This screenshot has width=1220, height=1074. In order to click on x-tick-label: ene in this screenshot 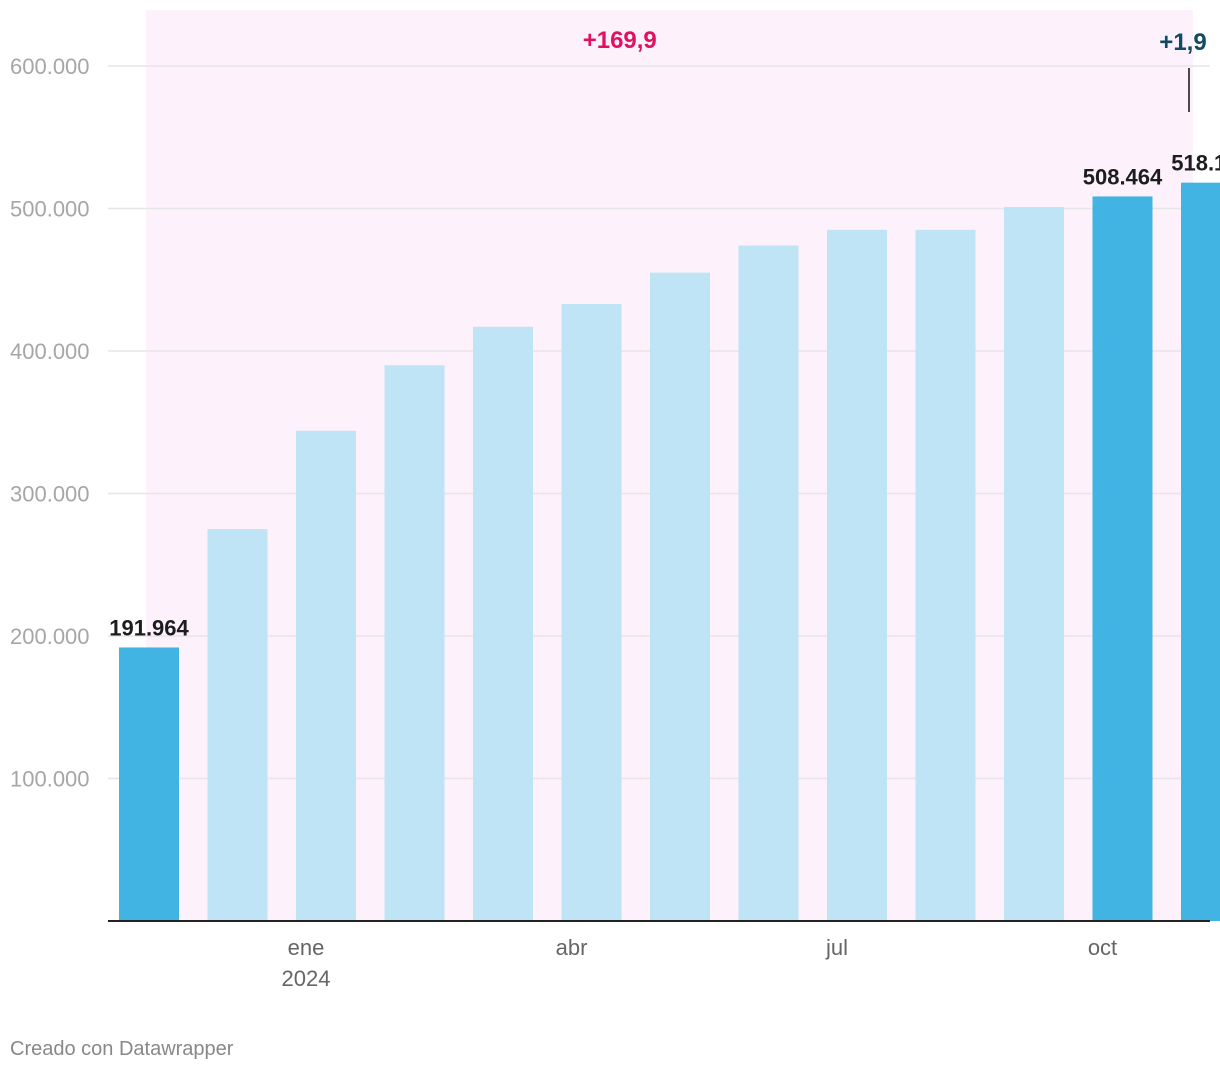, I will do `click(306, 947)`.